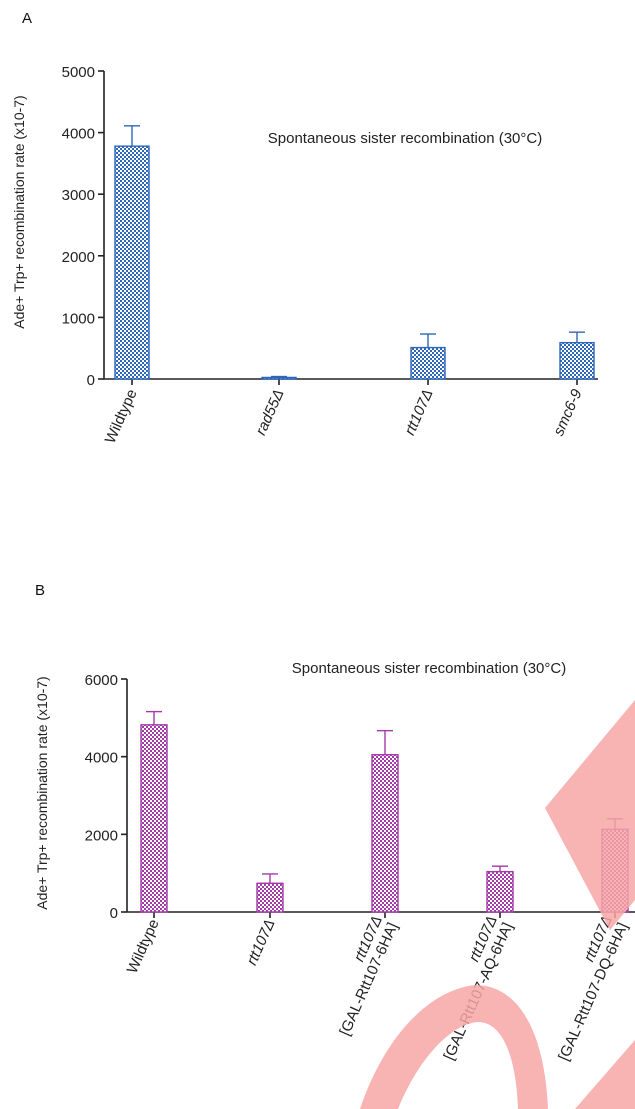 This screenshot has width=635, height=1109. Describe the element at coordinates (101, 680) in the screenshot. I see `y-tick-label: 6000` at that location.